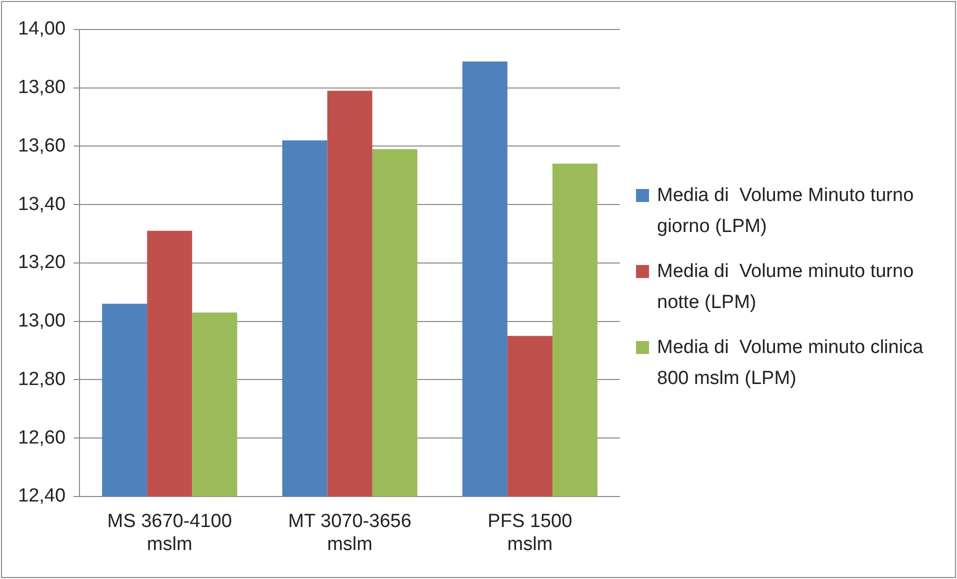  Describe the element at coordinates (42, 263) in the screenshot. I see `y-tick-label: 13,20` at that location.